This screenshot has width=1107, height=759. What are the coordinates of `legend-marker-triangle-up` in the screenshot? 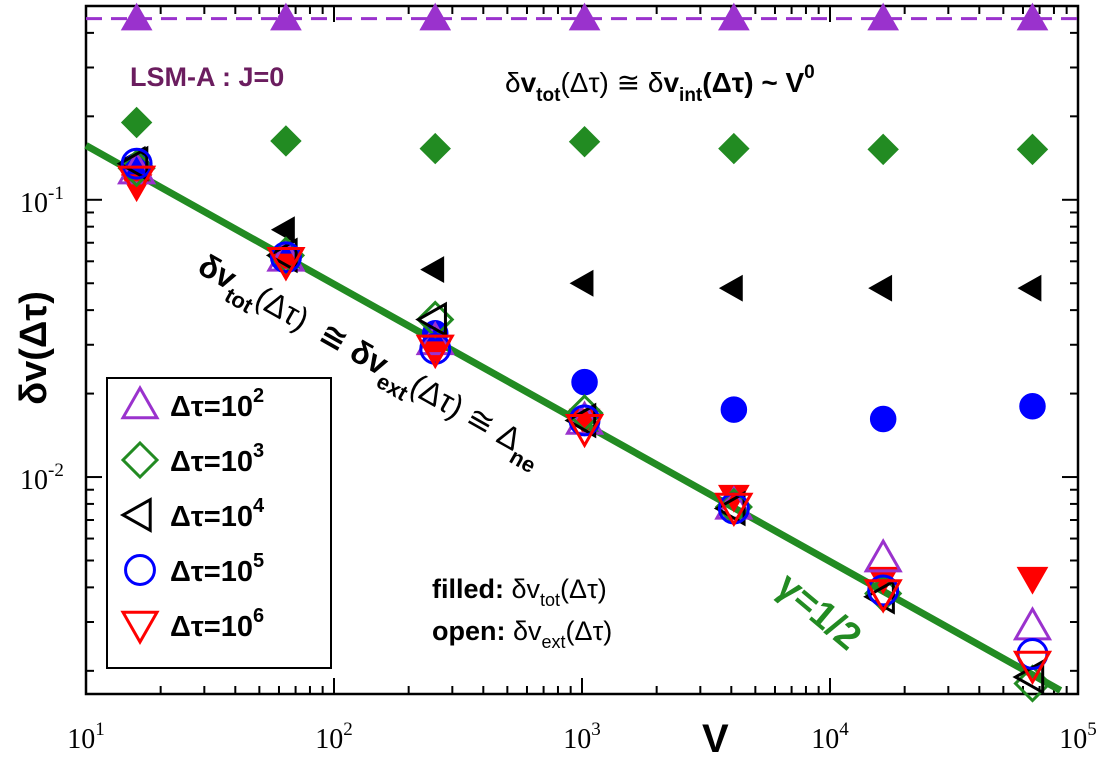 It's located at (140, 402).